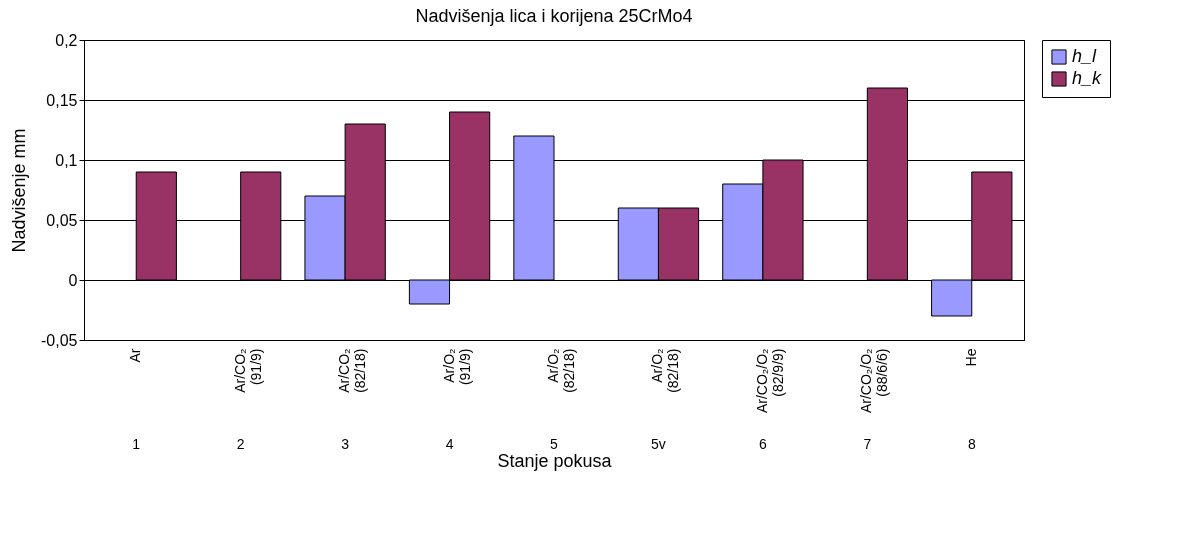 The width and height of the screenshot is (1193, 550). What do you see at coordinates (867, 444) in the screenshot?
I see `text: 7` at bounding box center [867, 444].